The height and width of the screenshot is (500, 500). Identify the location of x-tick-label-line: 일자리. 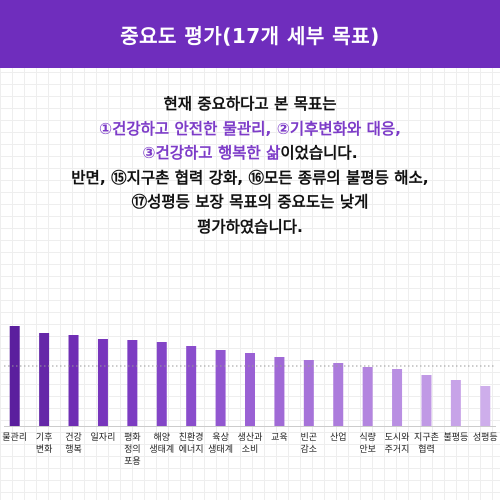
(103, 437).